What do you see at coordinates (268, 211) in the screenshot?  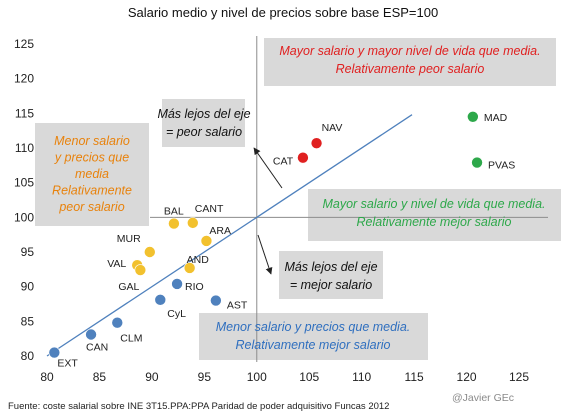 I see `arrows` at bounding box center [268, 211].